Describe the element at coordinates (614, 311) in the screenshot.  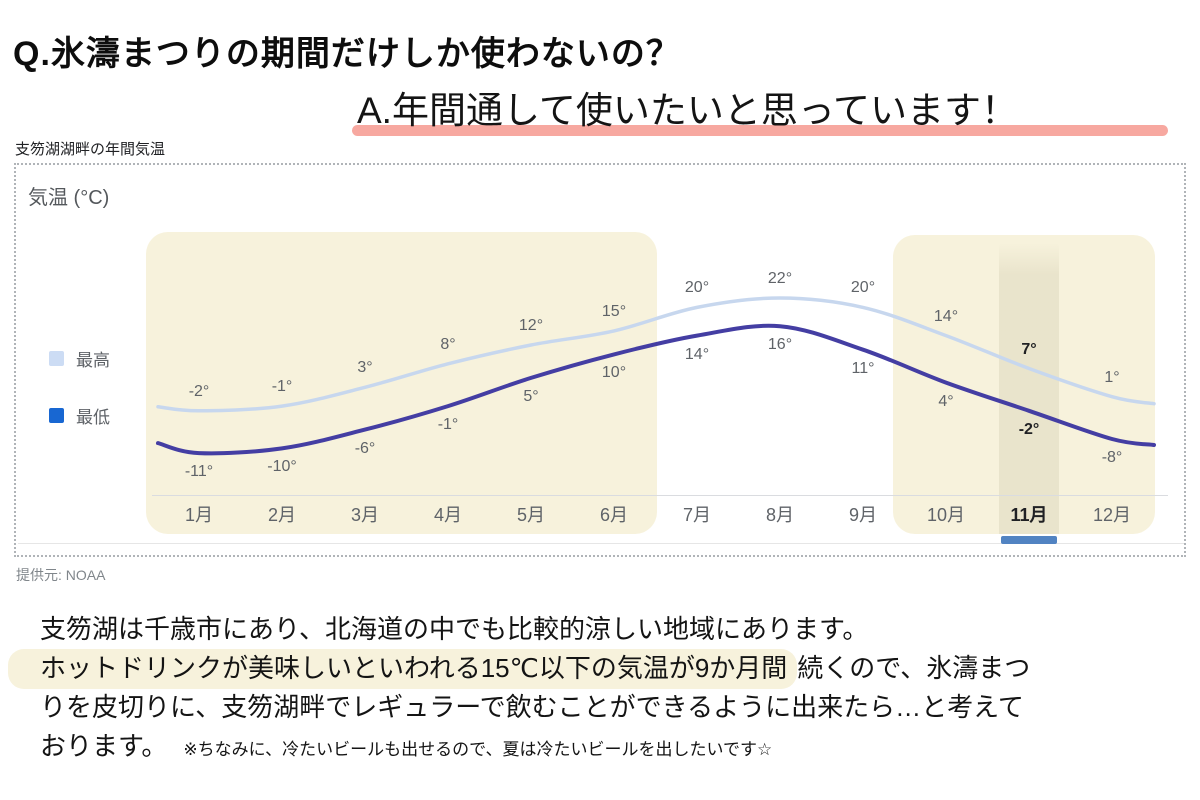
I see `high-temp-value-6月: 15°` at that location.